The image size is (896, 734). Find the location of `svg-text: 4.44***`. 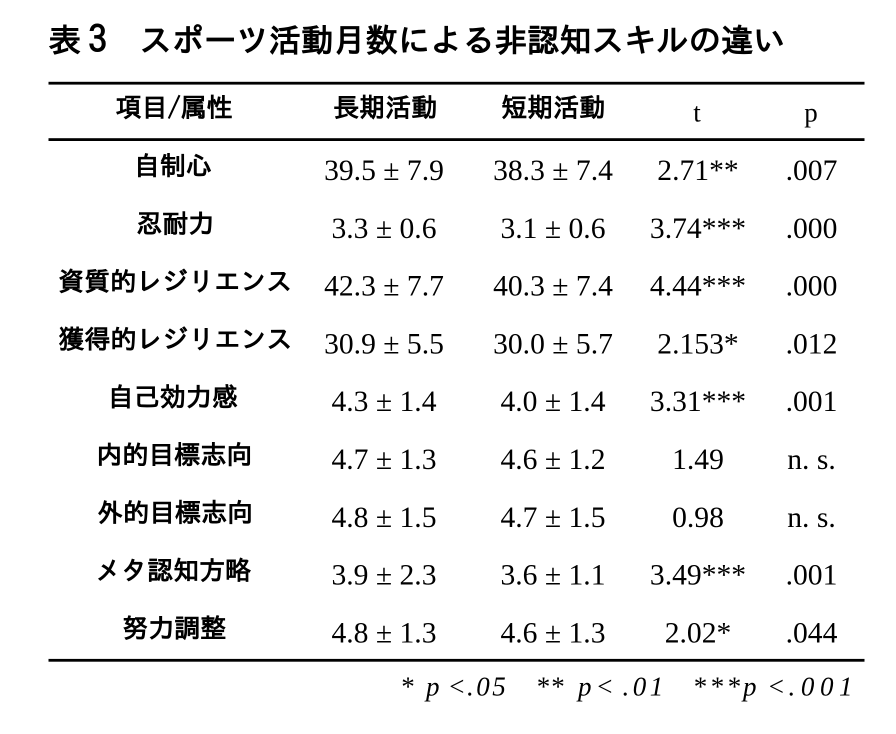

svg-text: 4.44*** is located at coordinates (698, 287).